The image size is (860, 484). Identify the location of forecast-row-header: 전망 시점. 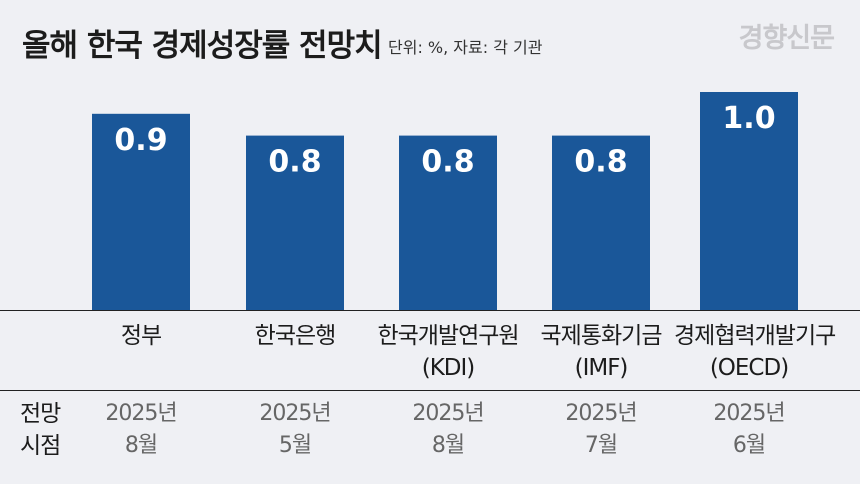
(40, 430).